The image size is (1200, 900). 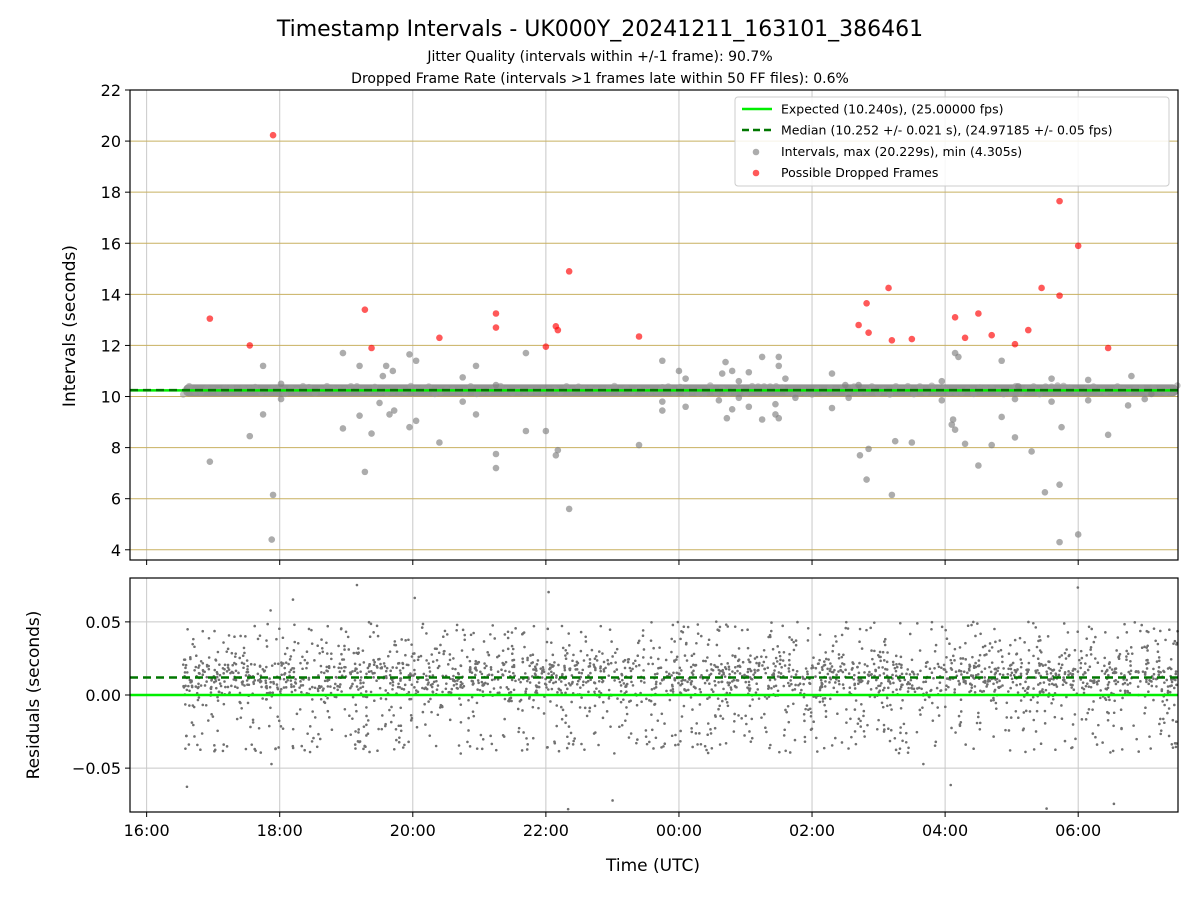 I want to click on top-y-tick-label: 6, so click(x=116, y=499).